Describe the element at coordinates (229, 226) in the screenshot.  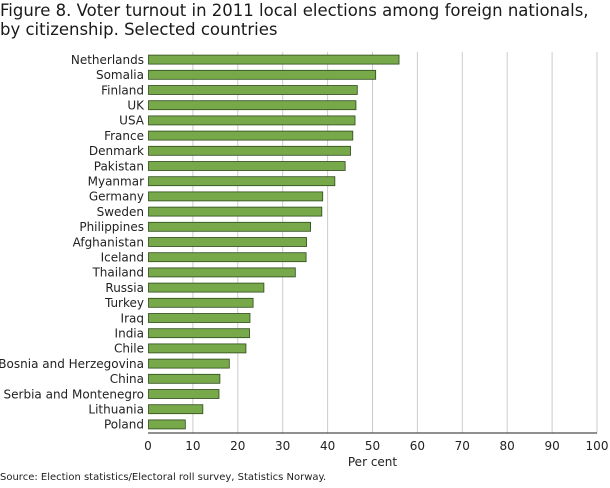
I see `bar-philippines` at that location.